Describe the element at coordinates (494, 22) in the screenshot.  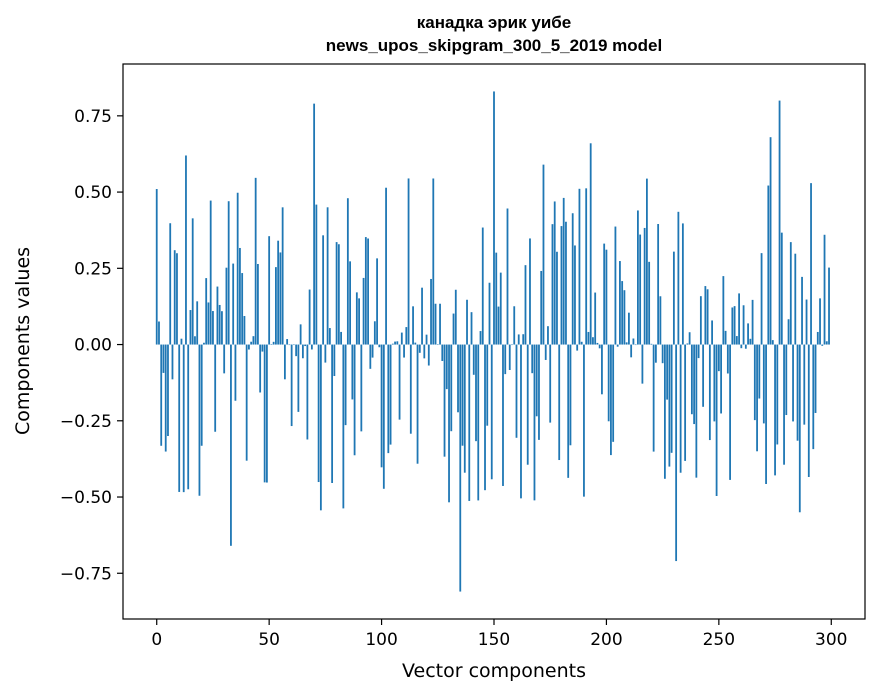
I see `chart-title: канадка эрик уибе` at that location.